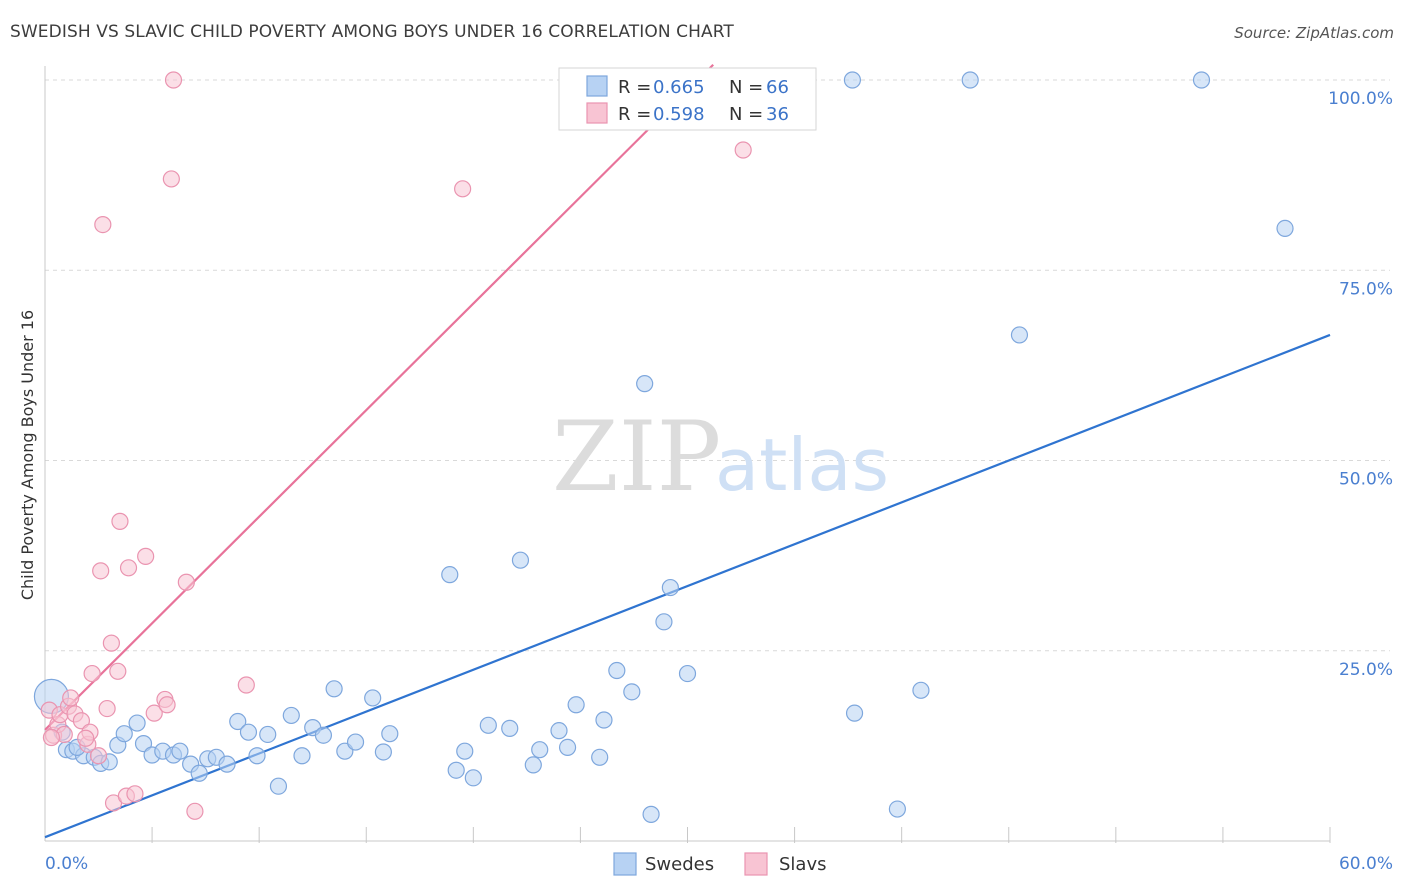 This screenshot has width=1406, height=892. What do you see at coordinates (777, 114) in the screenshot?
I see `legend-n-value-slavs: 36` at bounding box center [777, 114].